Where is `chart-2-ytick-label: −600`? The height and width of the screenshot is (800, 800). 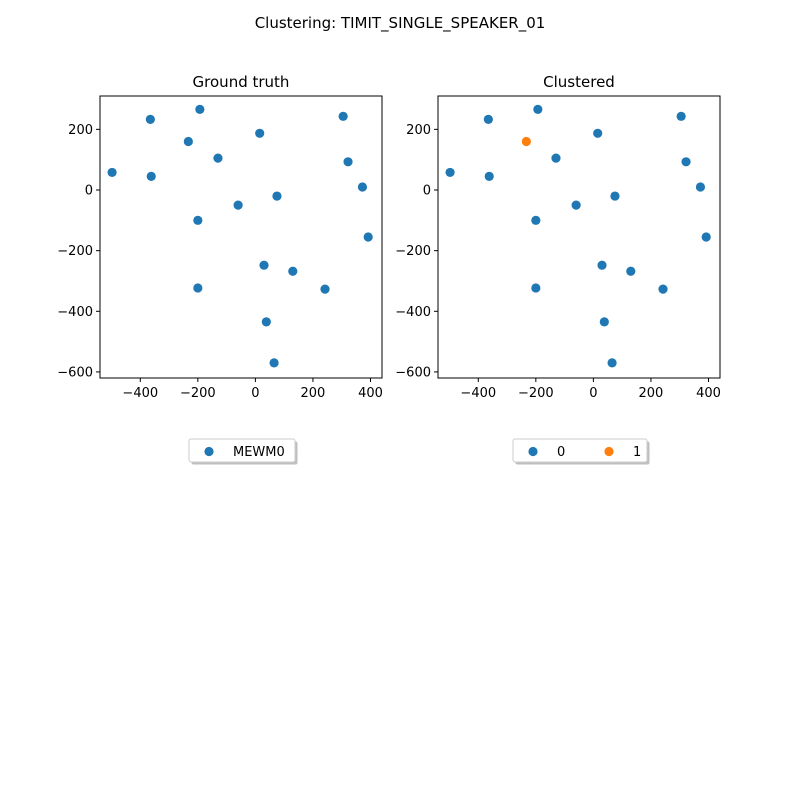
chart-2-ytick-label: −600 is located at coordinates (413, 372).